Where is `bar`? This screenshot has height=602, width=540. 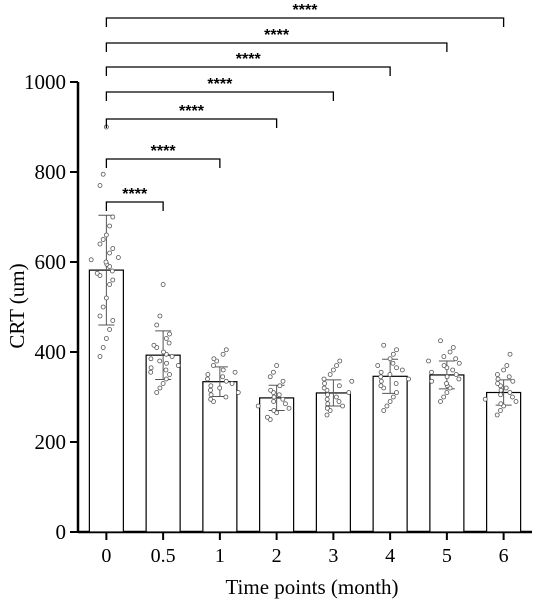 bar is located at coordinates (220, 457).